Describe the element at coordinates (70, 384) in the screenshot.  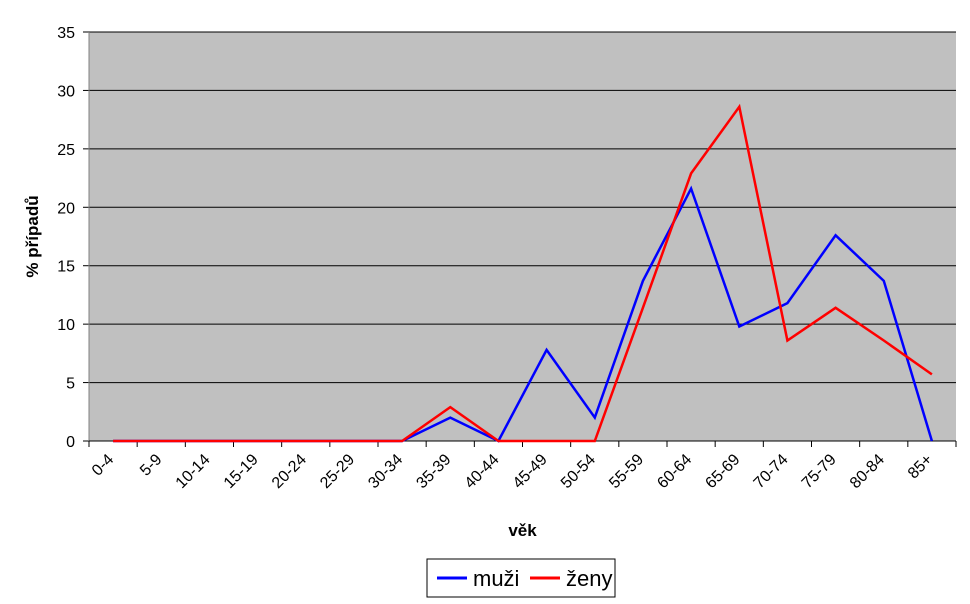
I see `y-tick-label: 5` at that location.